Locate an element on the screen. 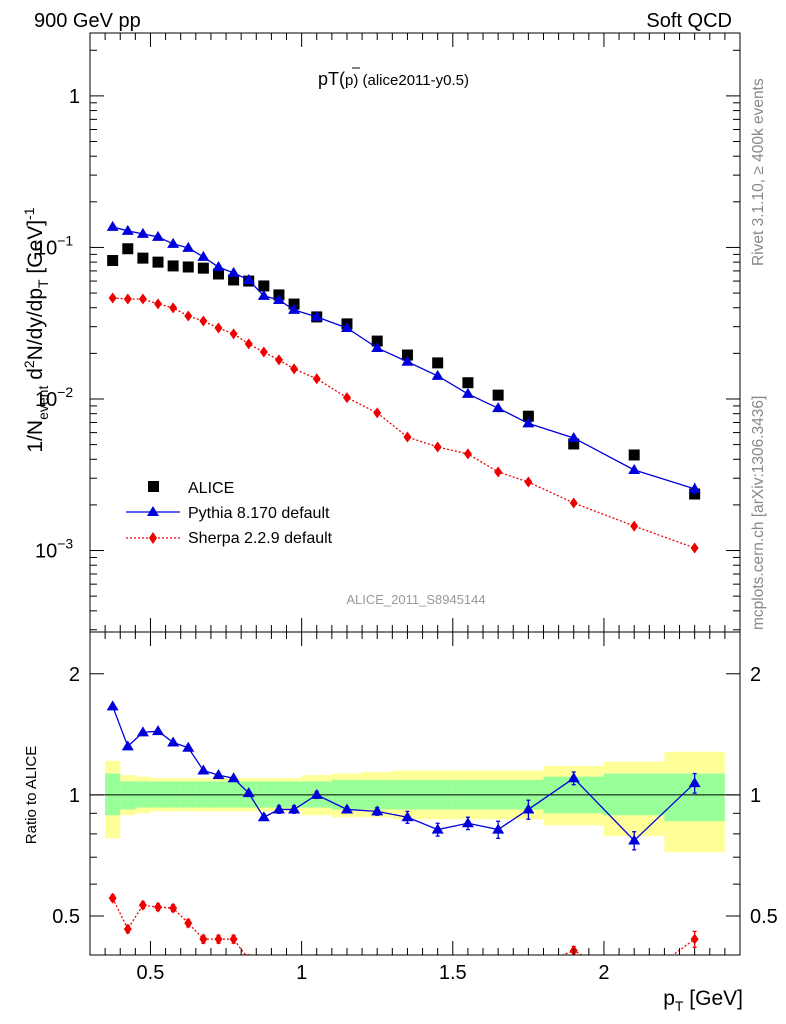 This screenshot has width=786, height=1024. x-tick-label: 1.5 is located at coordinates (453, 973).